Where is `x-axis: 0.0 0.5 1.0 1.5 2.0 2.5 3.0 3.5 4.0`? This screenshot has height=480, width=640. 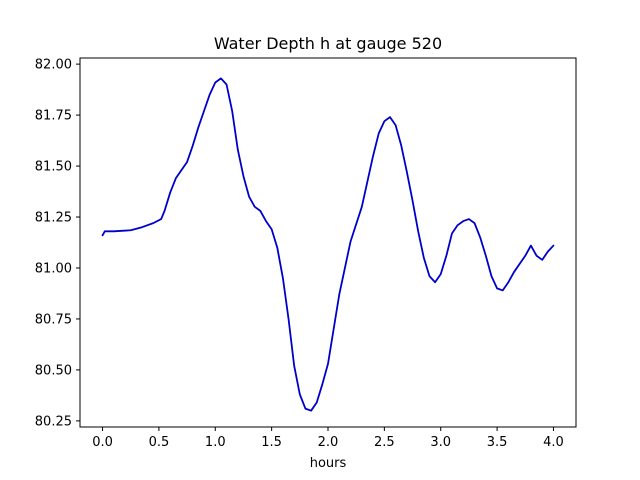 x-axis: 0.0 0.5 1.0 1.5 2.0 2.5 3.0 3.5 4.0 is located at coordinates (328, 438).